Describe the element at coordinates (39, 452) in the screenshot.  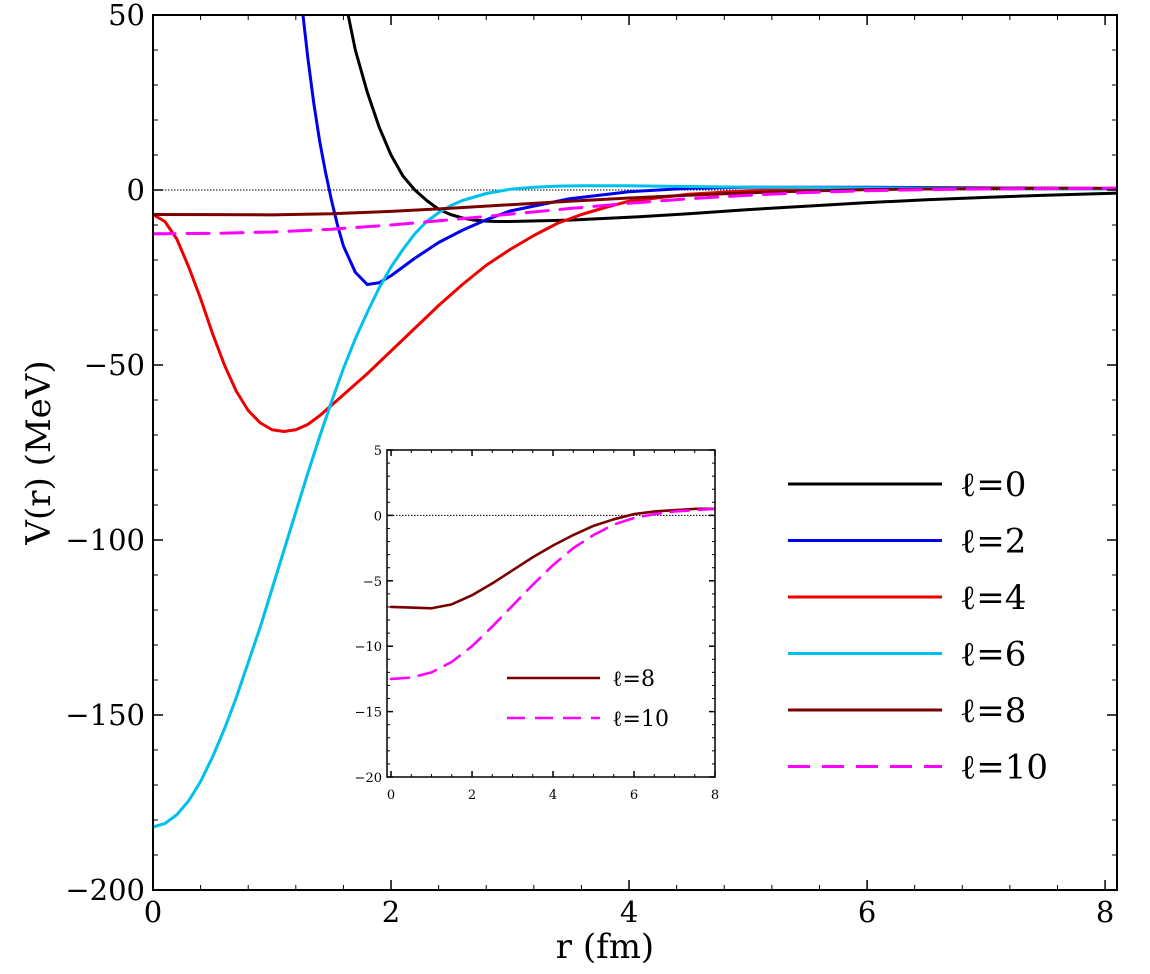
I see `main-y-axis-title: V(r) (MeV)` at that location.